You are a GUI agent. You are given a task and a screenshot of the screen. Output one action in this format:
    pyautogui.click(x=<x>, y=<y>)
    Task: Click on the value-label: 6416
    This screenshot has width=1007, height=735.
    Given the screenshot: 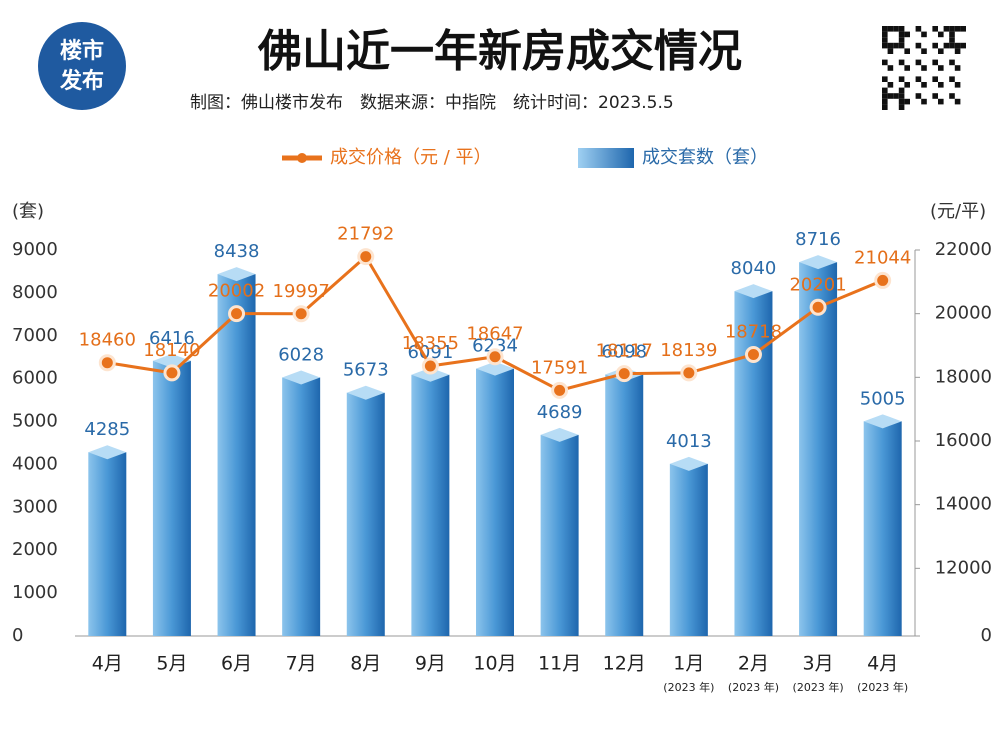 What is the action you would take?
    pyautogui.click(x=172, y=338)
    